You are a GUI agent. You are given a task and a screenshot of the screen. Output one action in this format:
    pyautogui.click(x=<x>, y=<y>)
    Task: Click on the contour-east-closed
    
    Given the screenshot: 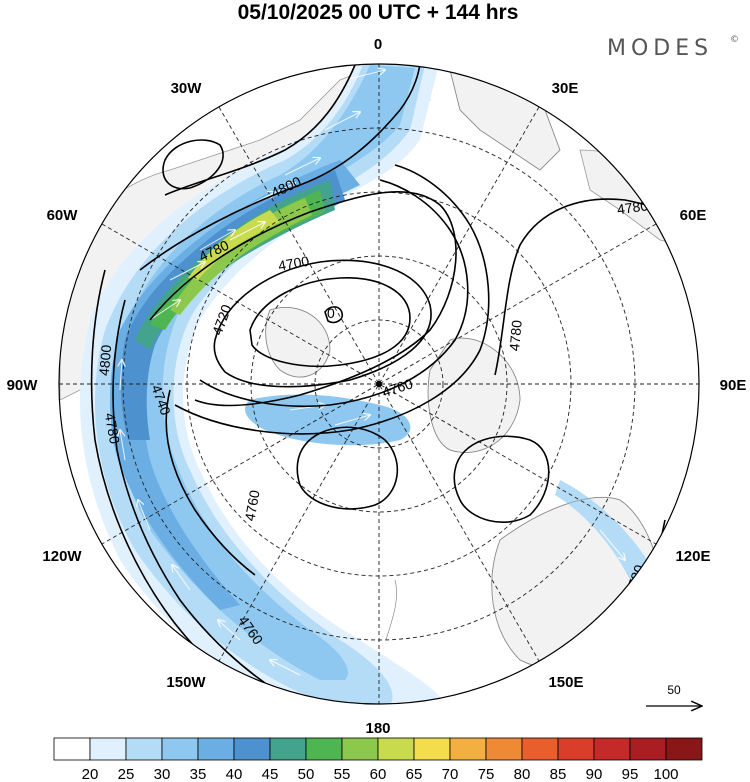 What is the action you would take?
    pyautogui.click(x=501, y=479)
    